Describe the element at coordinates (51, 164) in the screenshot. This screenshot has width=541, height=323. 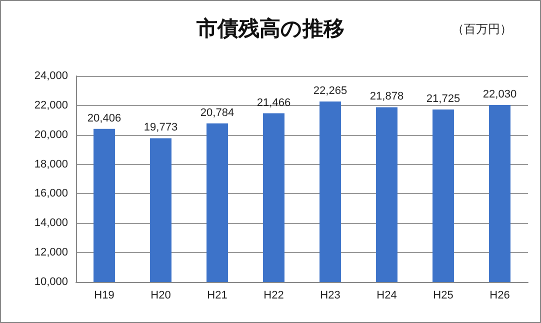
I see `y-tick-label: 18,000` at that location.